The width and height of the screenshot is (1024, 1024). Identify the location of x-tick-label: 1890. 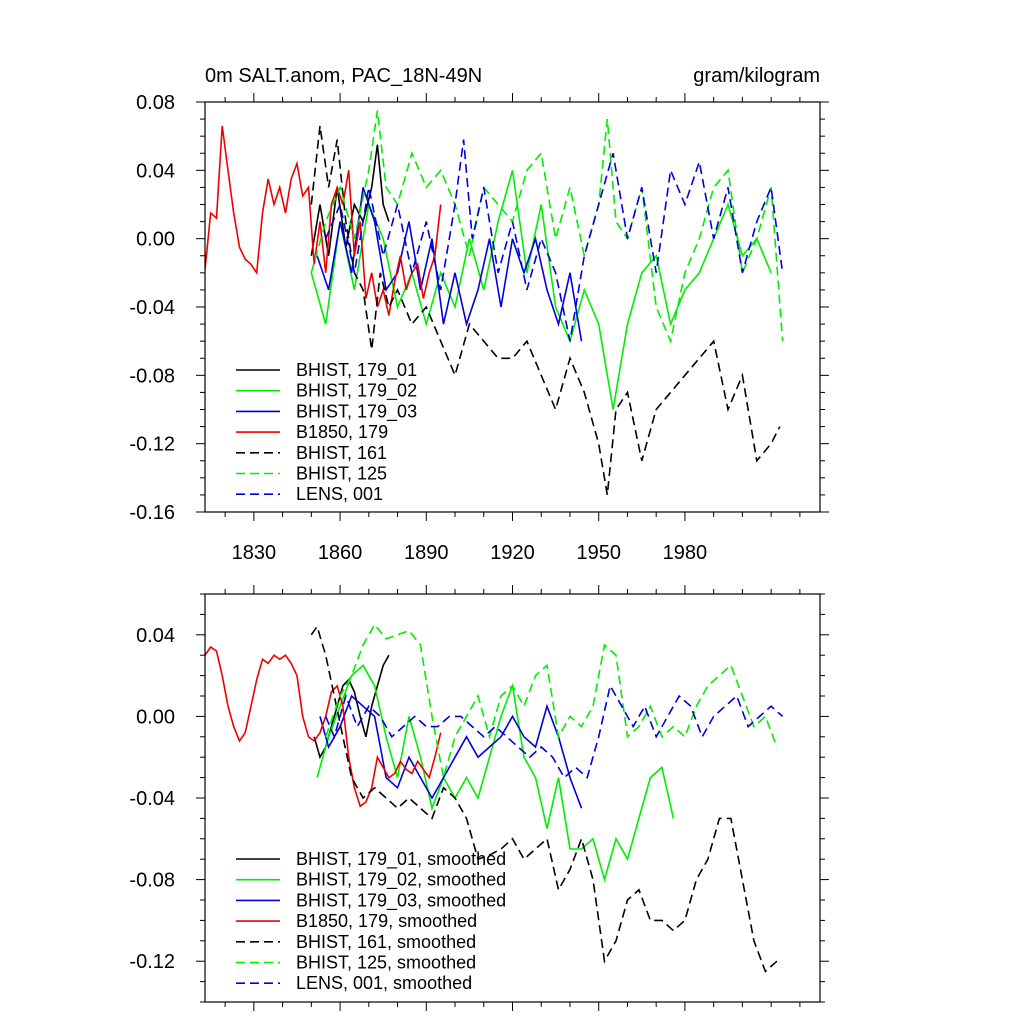
(426, 553).